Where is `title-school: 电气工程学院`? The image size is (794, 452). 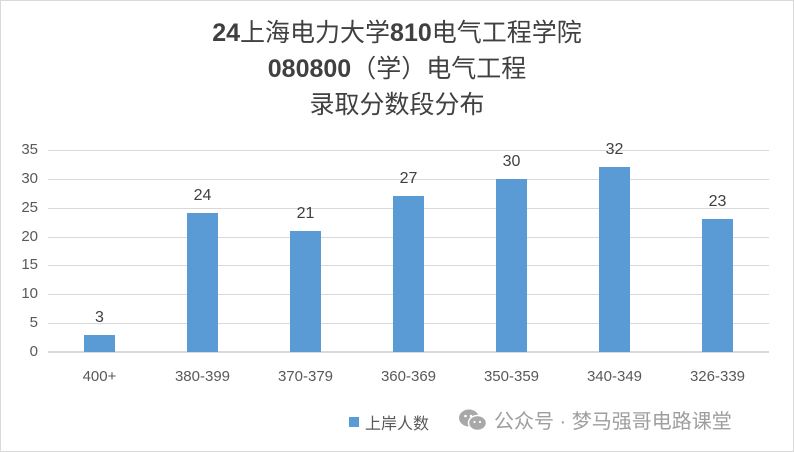 title-school: 电气工程学院 is located at coordinates (506, 33).